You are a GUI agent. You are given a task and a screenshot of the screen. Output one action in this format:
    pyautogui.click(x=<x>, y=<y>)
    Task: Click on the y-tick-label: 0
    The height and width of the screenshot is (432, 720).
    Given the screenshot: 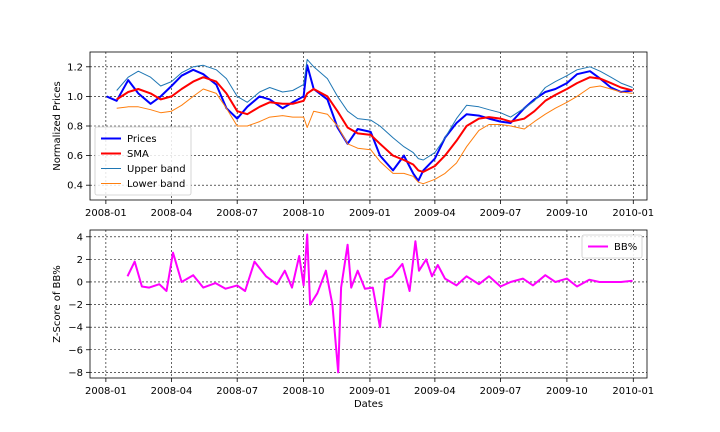 What is the action you would take?
    pyautogui.click(x=80, y=282)
    